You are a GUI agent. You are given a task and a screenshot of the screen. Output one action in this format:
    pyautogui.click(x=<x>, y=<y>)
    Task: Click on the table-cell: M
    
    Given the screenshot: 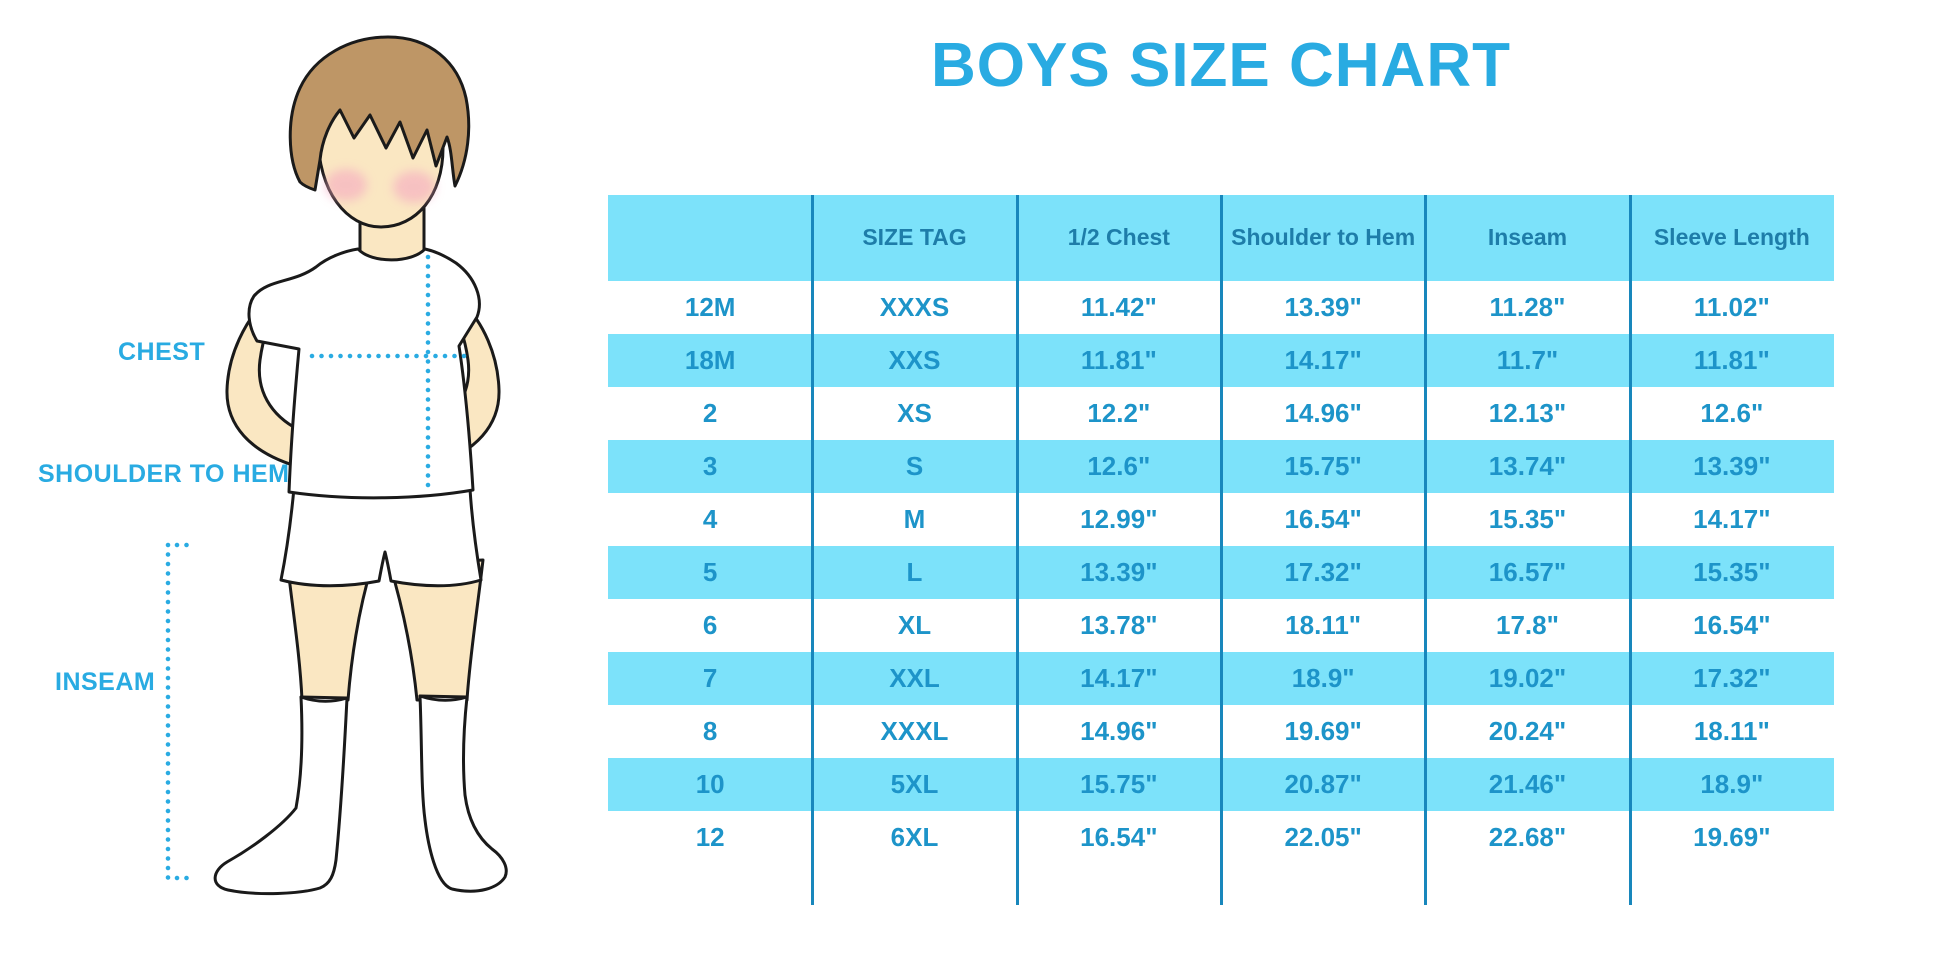 What is the action you would take?
    pyautogui.click(x=914, y=519)
    